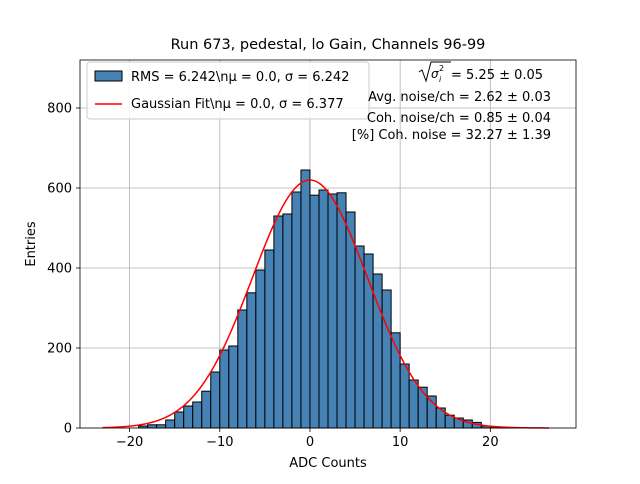 This screenshot has height=484, width=640. What do you see at coordinates (129, 442) in the screenshot?
I see `x-tick-label: −20` at bounding box center [129, 442].